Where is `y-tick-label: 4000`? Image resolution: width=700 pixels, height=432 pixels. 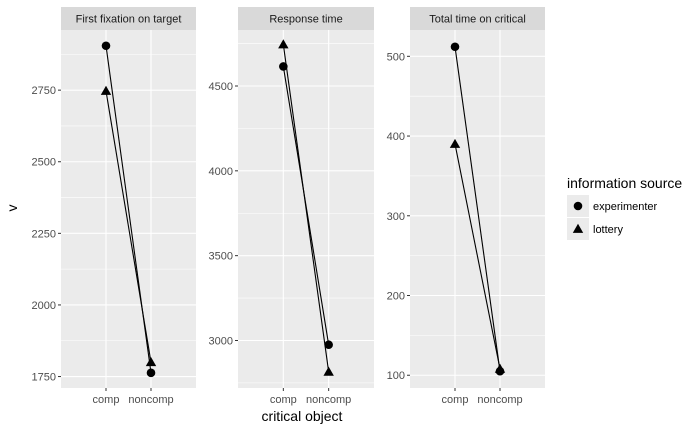 y-tick-label: 4000 is located at coordinates (221, 172).